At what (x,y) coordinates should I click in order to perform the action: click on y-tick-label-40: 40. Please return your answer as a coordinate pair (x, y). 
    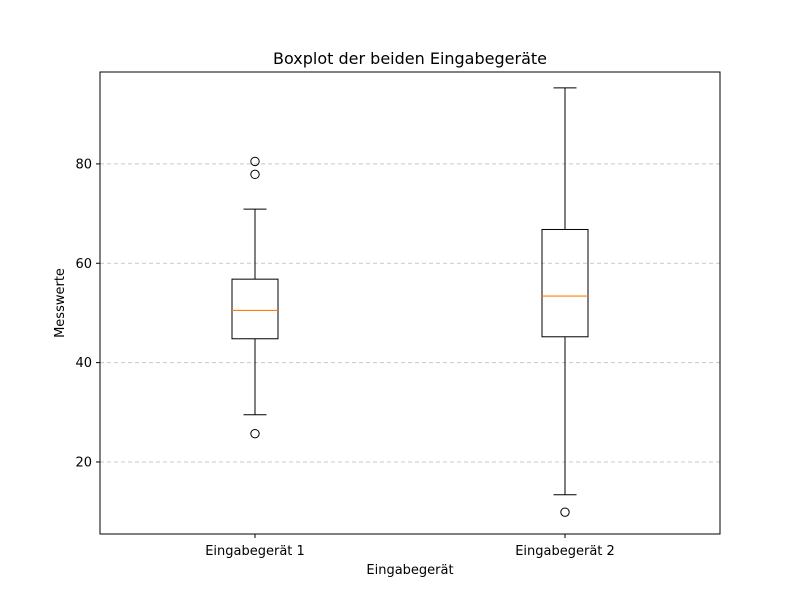
    Looking at the image, I should click on (83, 363).